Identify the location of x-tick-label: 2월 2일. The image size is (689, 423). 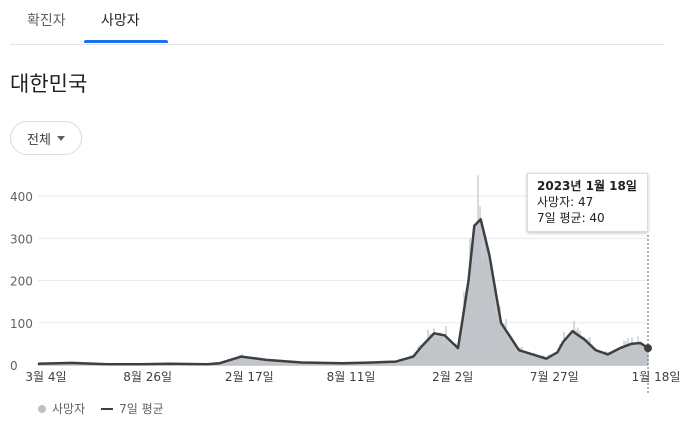
(452, 377).